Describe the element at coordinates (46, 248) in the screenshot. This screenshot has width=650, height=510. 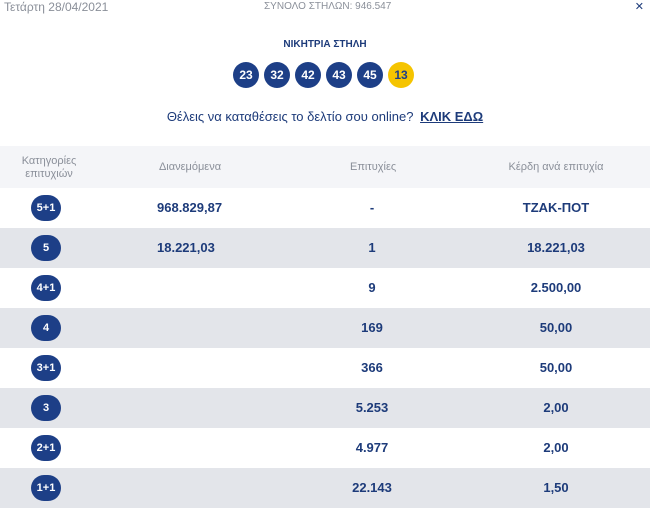
I see `category-badge: 5` at that location.